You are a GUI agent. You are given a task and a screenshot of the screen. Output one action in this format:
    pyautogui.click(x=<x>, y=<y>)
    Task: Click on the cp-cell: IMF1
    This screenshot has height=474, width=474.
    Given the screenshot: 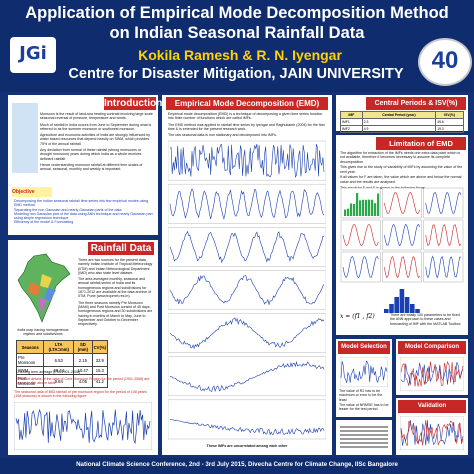 What is the action you would take?
    pyautogui.click(x=351, y=122)
    